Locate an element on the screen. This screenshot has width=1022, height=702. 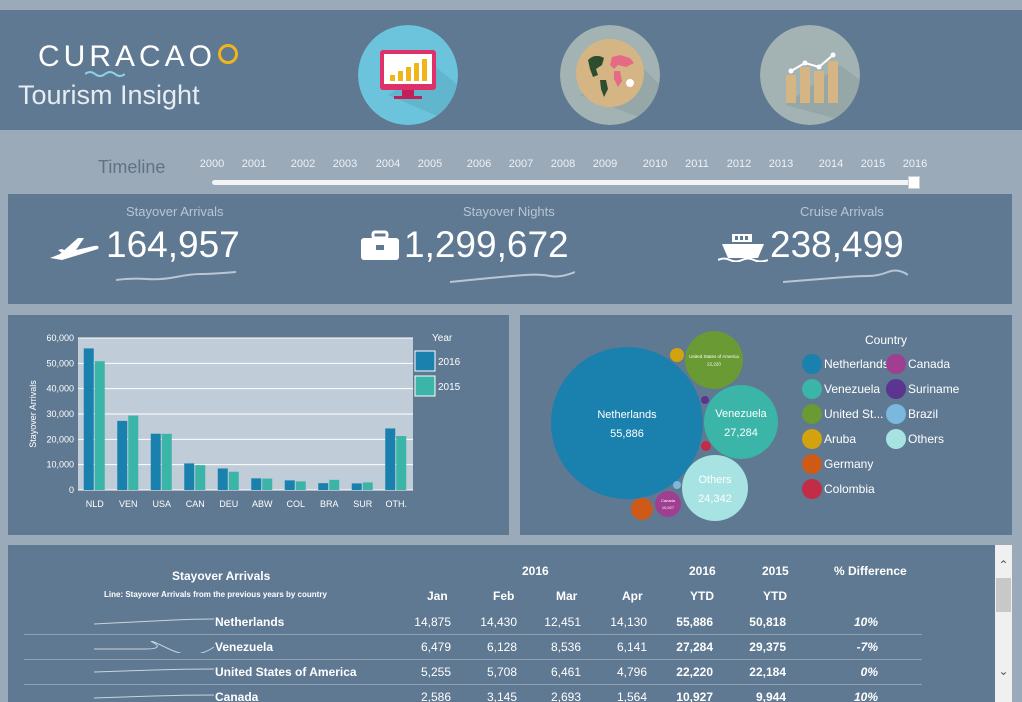
x-tick-label: CAN is located at coordinates (195, 504).